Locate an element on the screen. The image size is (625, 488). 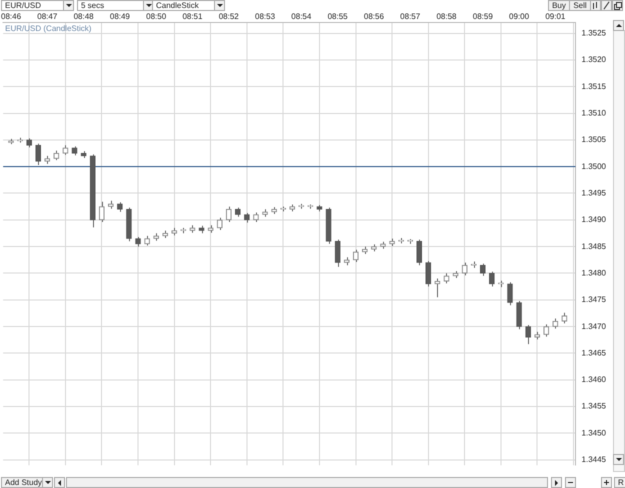
x-tick-label: 08:51 is located at coordinates (193, 17).